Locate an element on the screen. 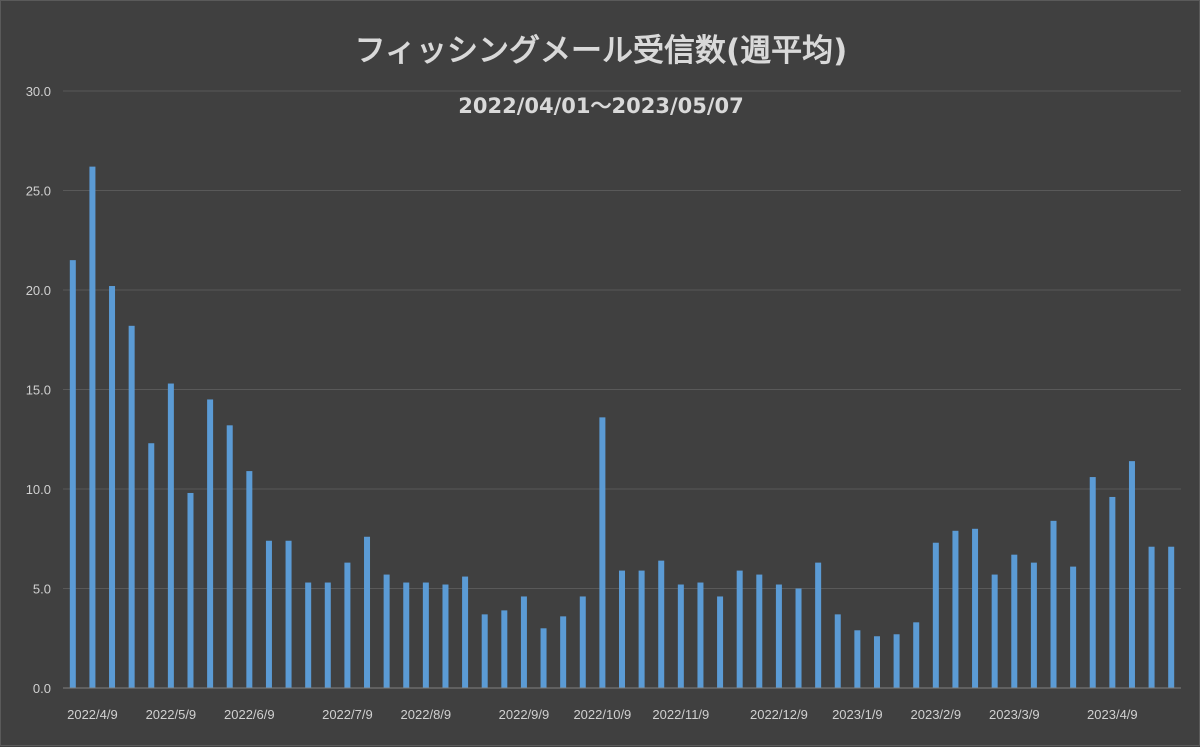 The image size is (1200, 747). x-tick-label: 2022/9/9 is located at coordinates (524, 714).